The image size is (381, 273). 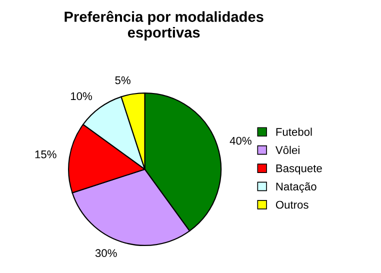 What do you see at coordinates (241, 140) in the screenshot?
I see `data-label: 40%` at bounding box center [241, 140].